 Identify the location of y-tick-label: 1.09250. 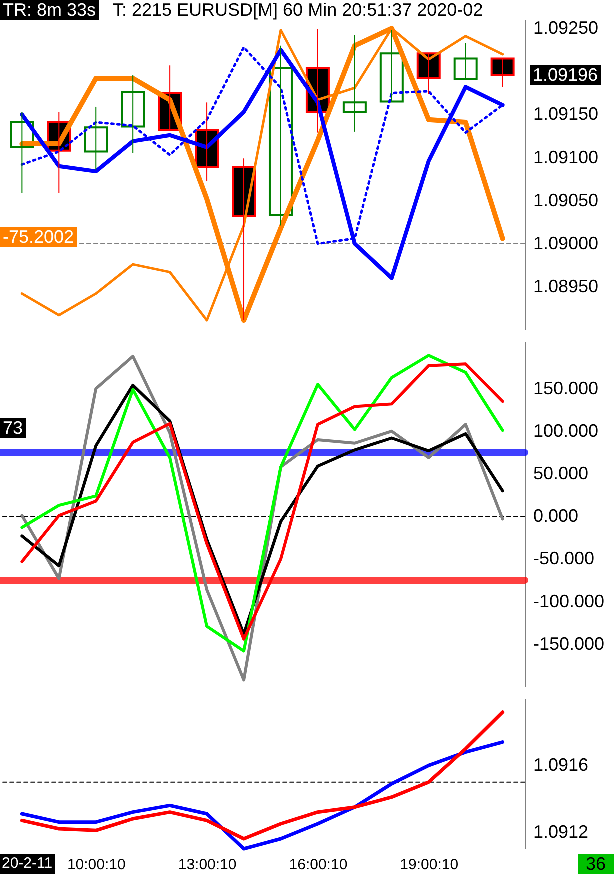
(566, 28).